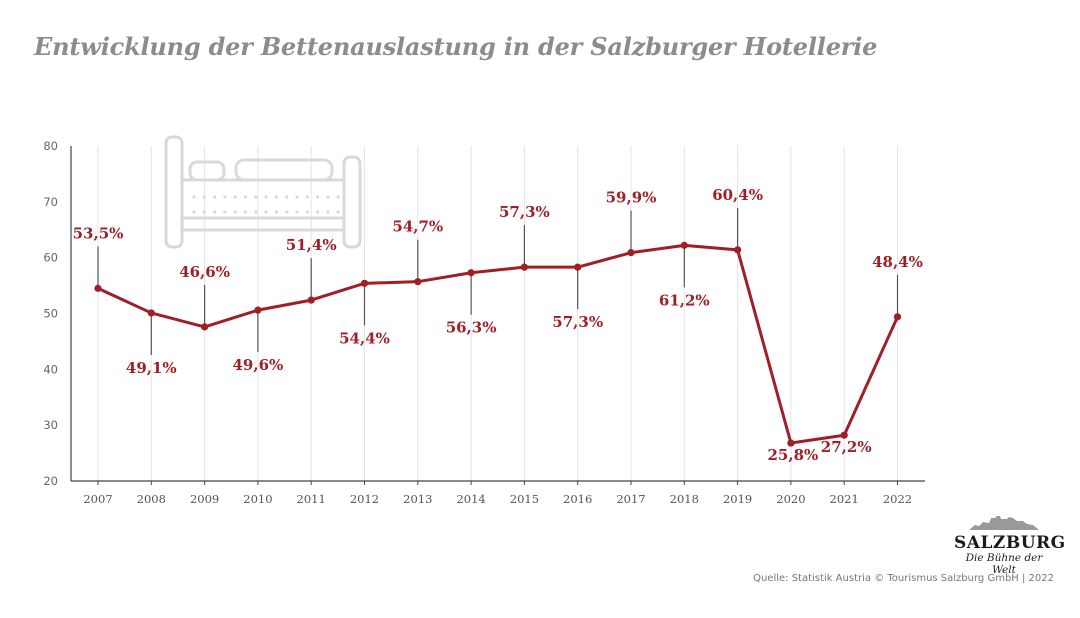  I want to click on x-tick-label: 2022, so click(897, 499).